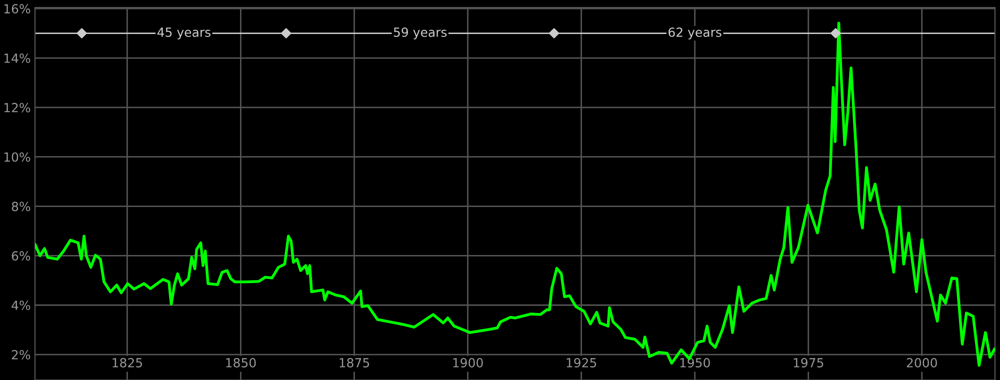  Describe the element at coordinates (809, 363) in the screenshot. I see `x-tick-label: 1975` at that location.